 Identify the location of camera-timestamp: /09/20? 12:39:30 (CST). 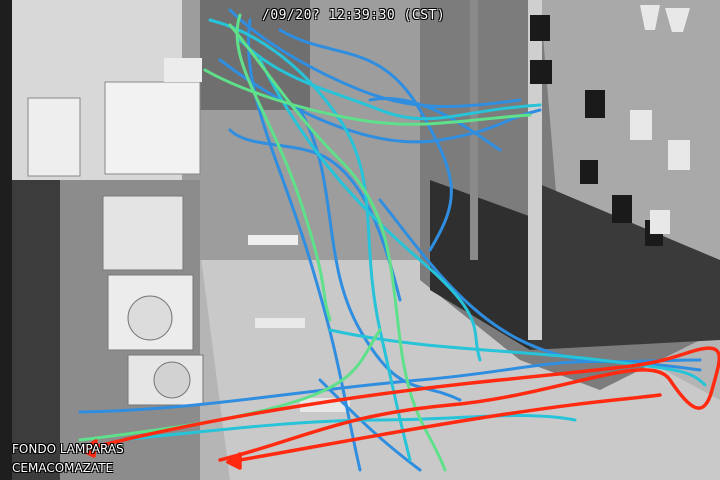
(354, 15).